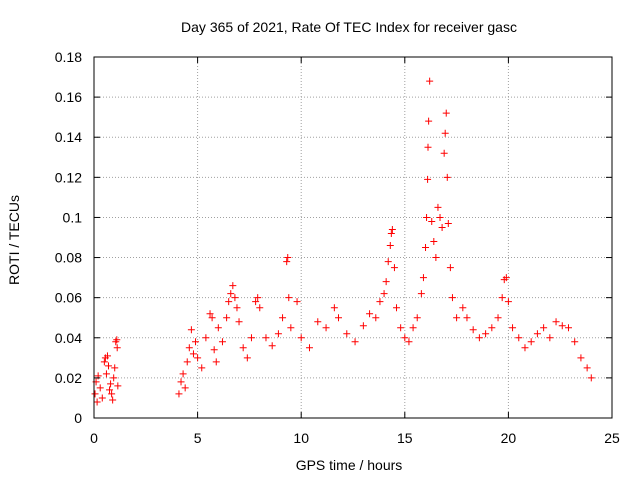  Describe the element at coordinates (68, 177) in the screenshot. I see `y-tick-label: 0.12` at that location.